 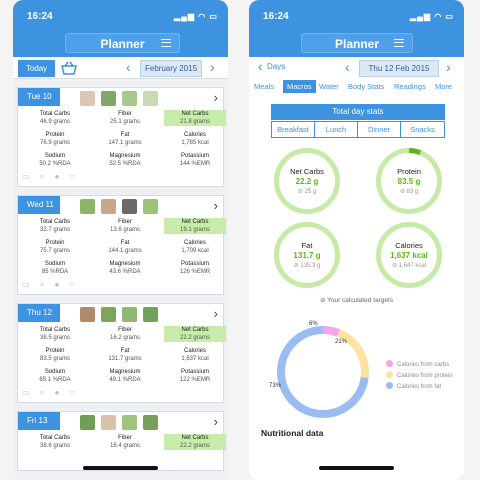 I want to click on meal-tab-breakfast: Breakfast, so click(x=293, y=129).